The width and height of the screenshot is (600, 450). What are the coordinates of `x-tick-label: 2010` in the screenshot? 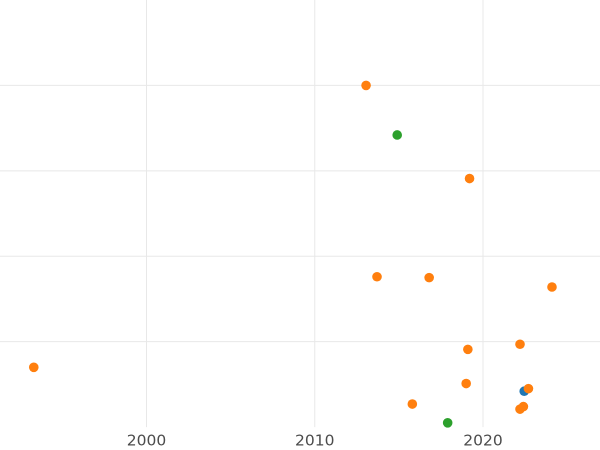 It's located at (314, 441).